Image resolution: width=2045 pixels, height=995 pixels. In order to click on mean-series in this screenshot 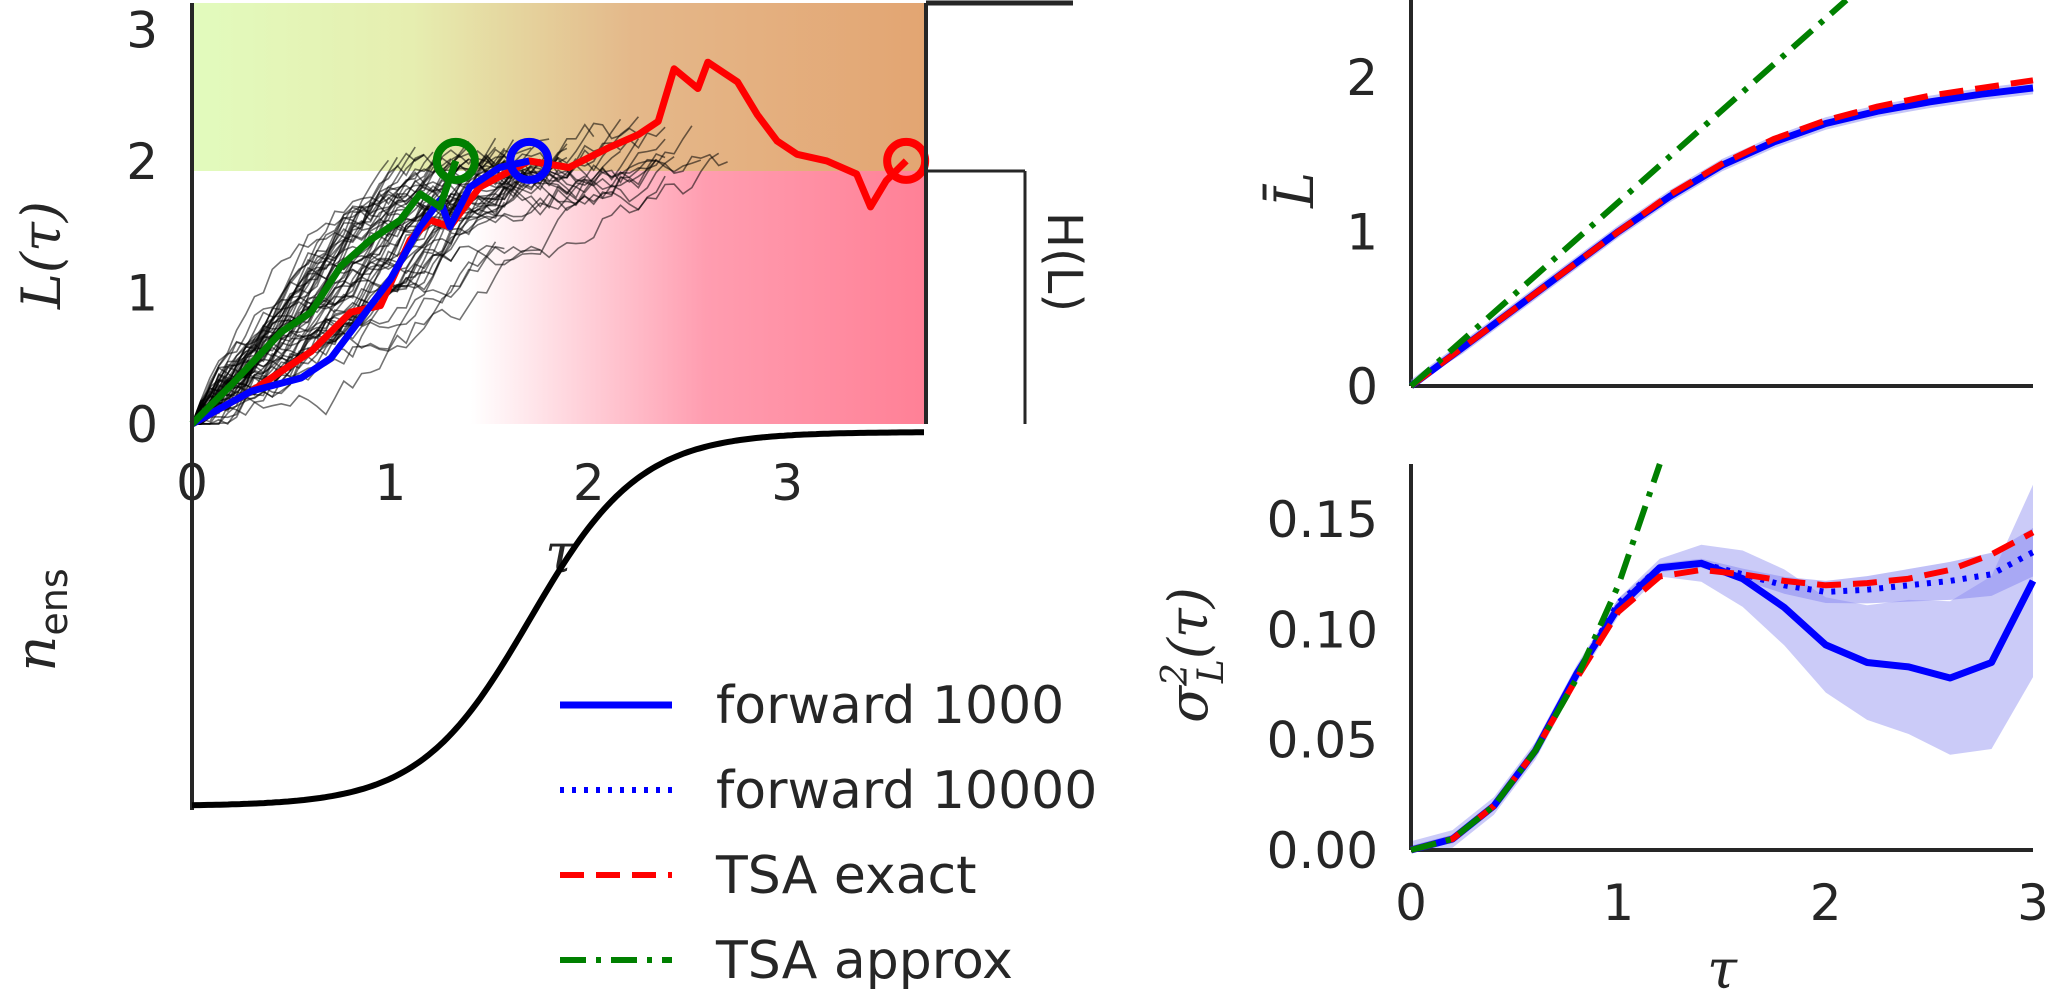, I will do `click(1721, 194)`.